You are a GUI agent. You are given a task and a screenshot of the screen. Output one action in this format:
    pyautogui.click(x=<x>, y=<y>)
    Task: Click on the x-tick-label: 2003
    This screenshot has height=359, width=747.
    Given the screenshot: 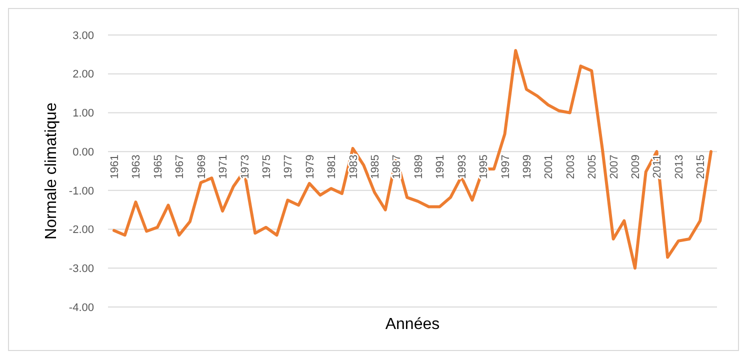 What is the action you would take?
    pyautogui.click(x=570, y=167)
    